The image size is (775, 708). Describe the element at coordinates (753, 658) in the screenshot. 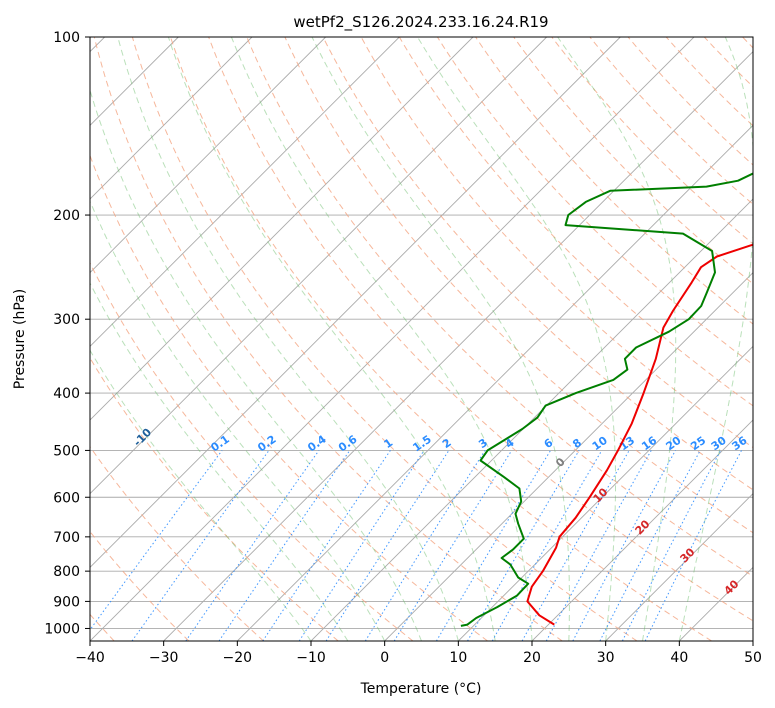

I see `x-tick-label: 50` at that location.